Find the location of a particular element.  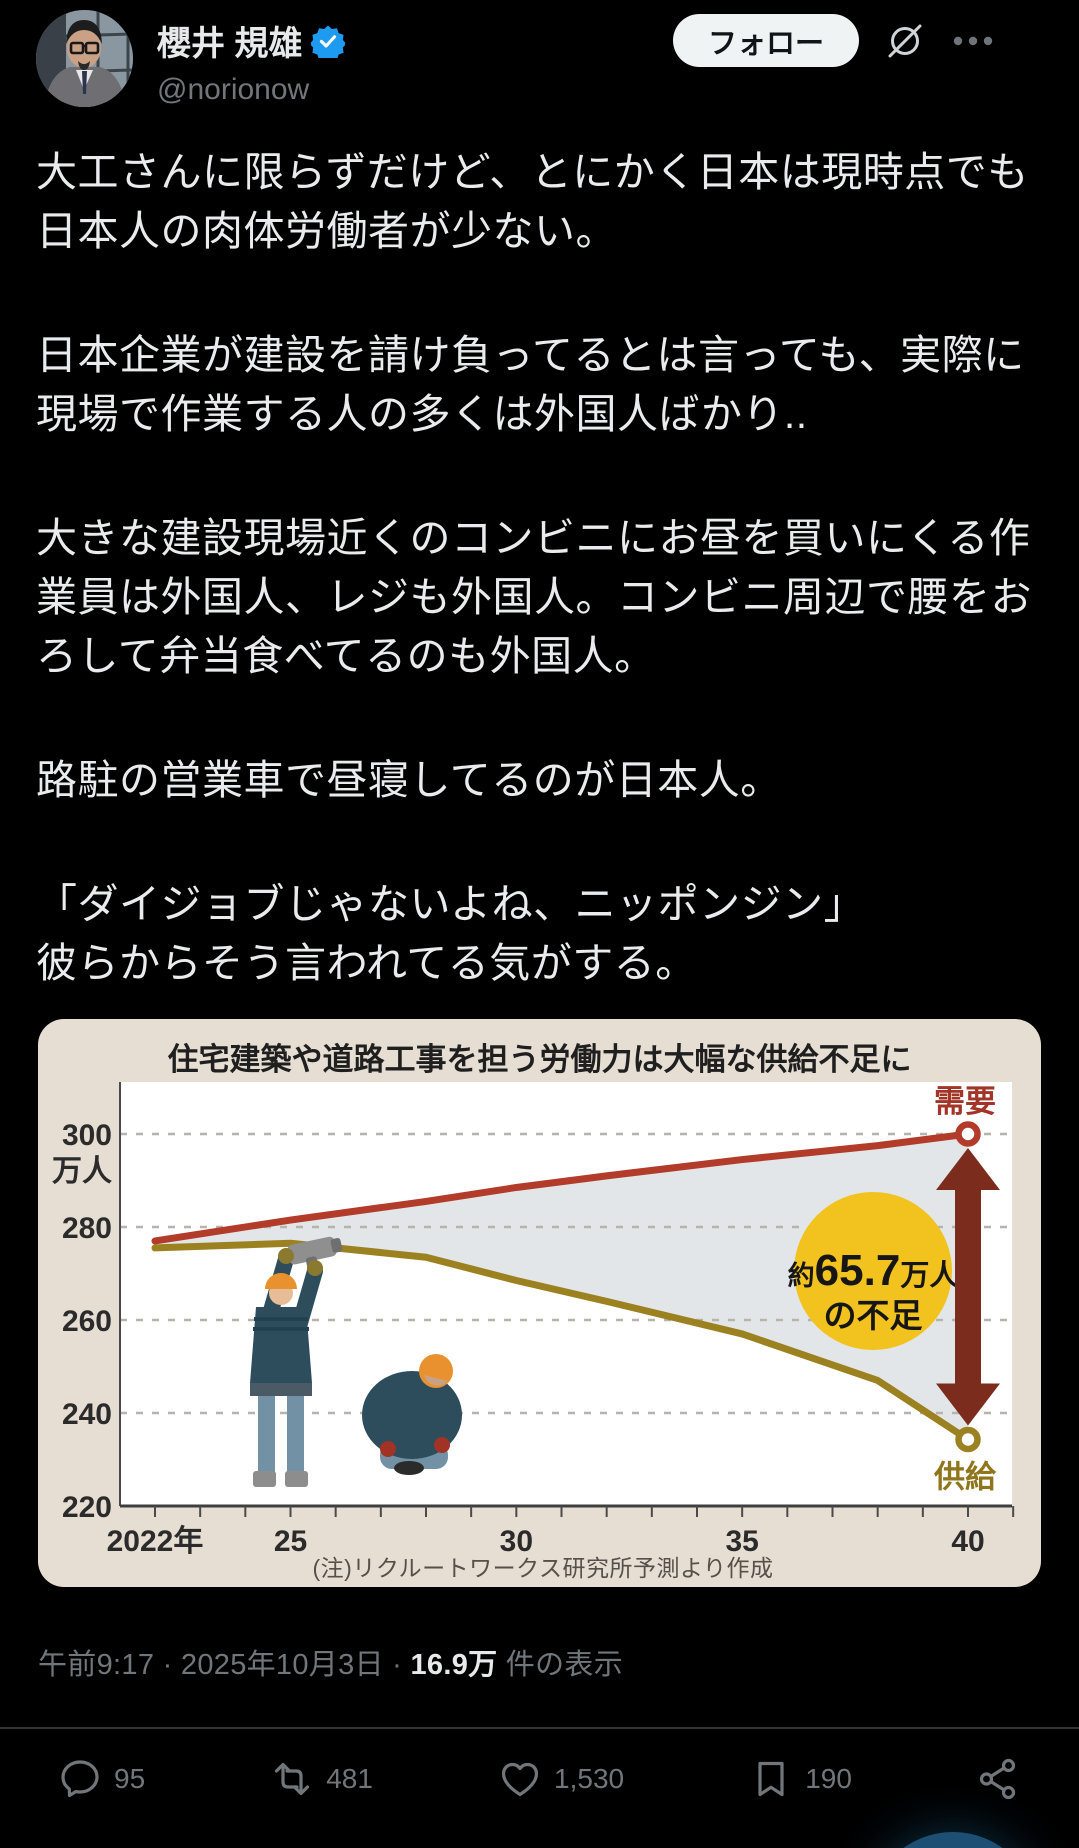

divider is located at coordinates (539, 1728).